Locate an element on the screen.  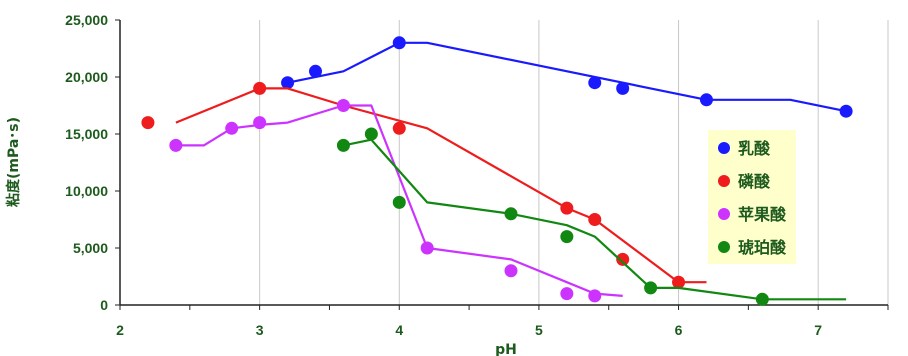
y-tick-label: 25,000 is located at coordinates (86, 20).